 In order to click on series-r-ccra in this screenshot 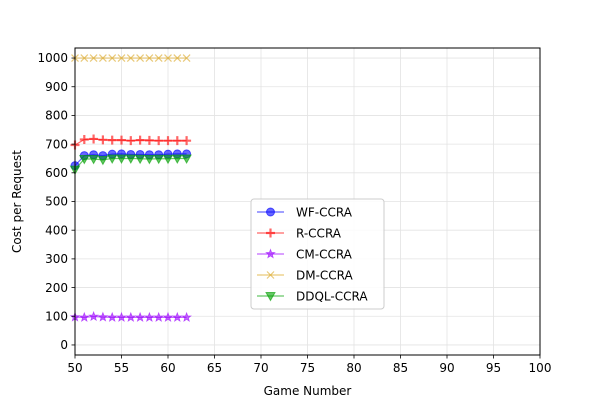, I will do `click(131, 142)`.